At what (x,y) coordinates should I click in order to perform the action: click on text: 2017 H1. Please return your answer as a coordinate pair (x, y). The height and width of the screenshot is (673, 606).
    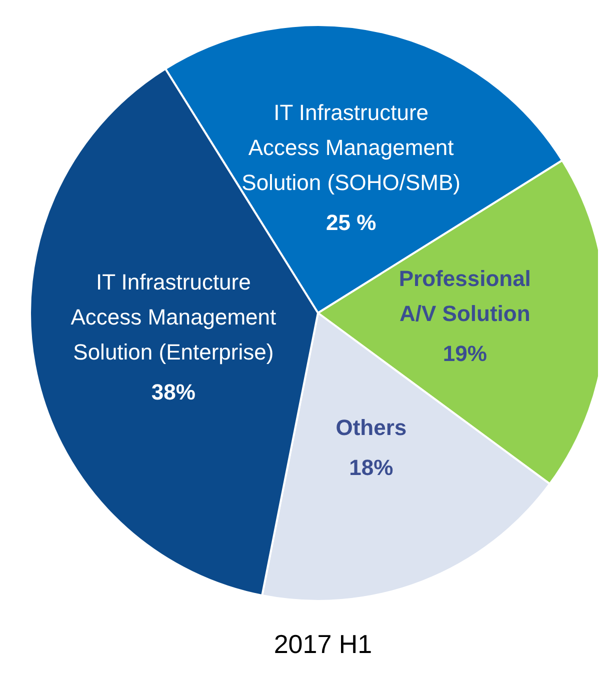
    Looking at the image, I should click on (323, 644).